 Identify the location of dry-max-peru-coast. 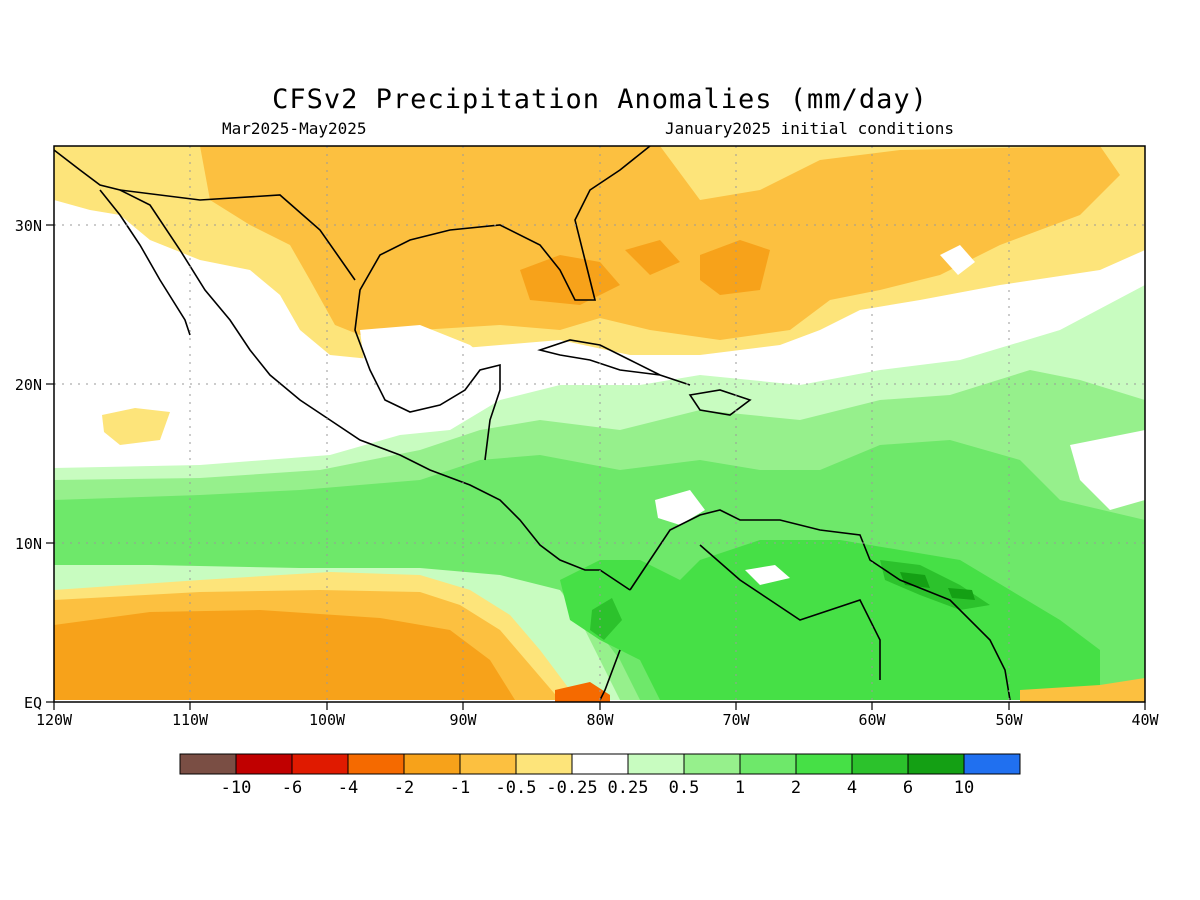
(582, 692).